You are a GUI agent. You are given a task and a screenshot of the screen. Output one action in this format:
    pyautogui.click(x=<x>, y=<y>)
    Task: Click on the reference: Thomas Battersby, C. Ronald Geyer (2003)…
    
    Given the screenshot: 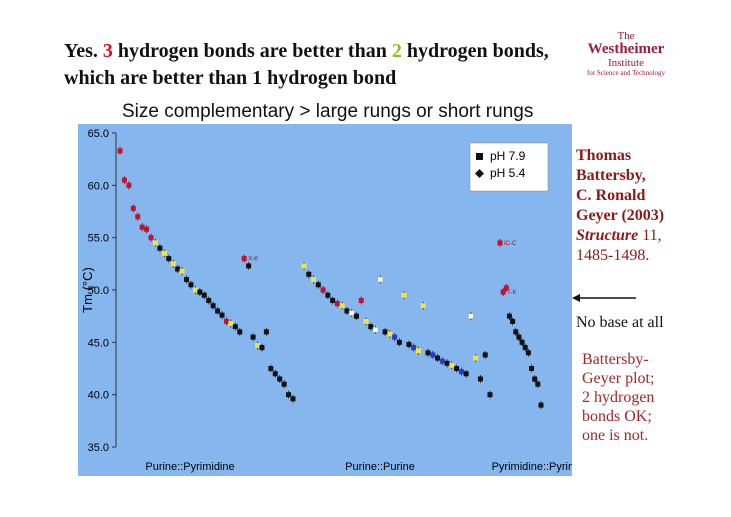 What is the action you would take?
    pyautogui.click(x=620, y=206)
    